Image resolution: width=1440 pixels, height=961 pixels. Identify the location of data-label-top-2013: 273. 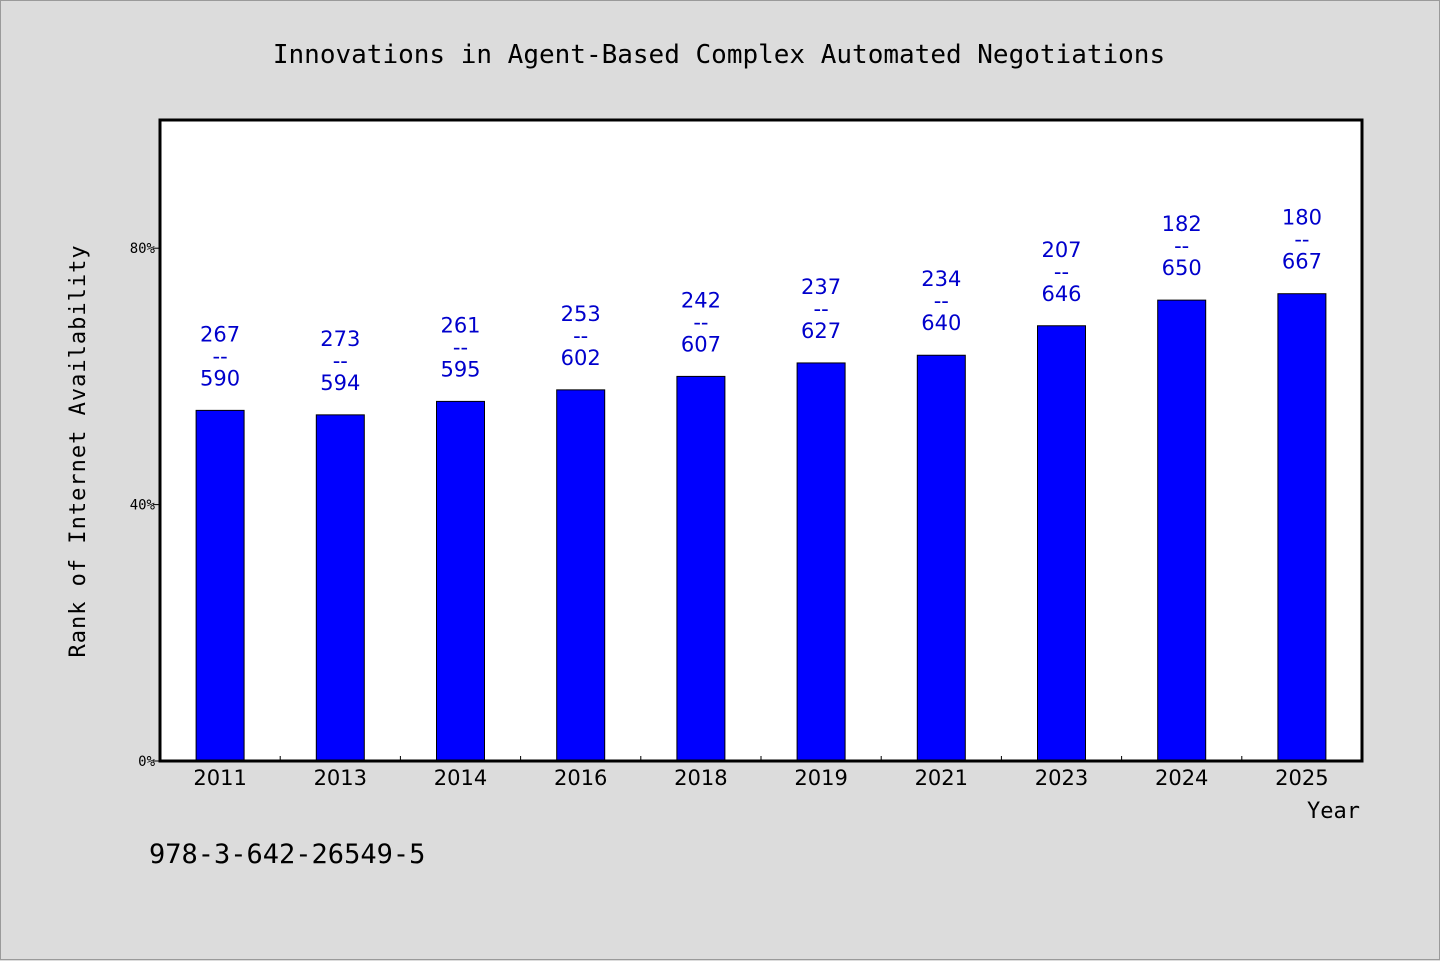
(340, 339).